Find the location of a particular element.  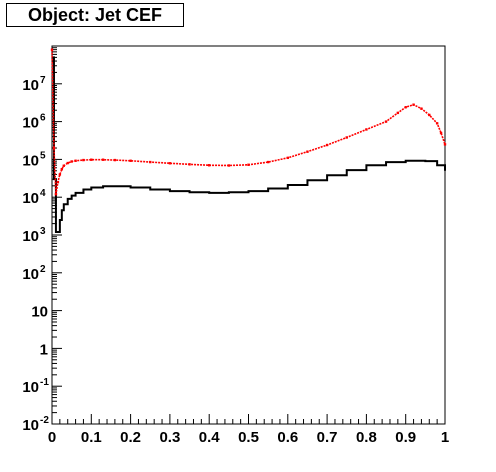

x-tick-label: 0 is located at coordinates (52, 437).